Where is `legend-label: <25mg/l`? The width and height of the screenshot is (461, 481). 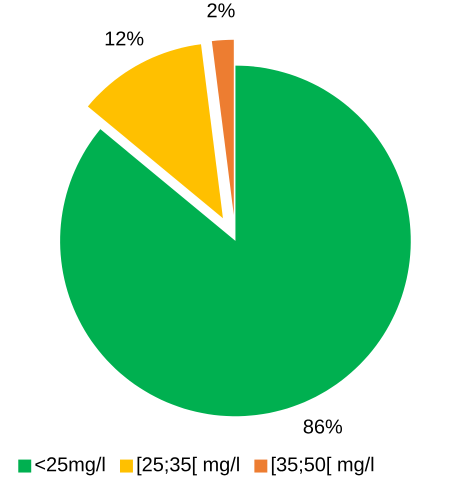 legend-label: <25mg/l is located at coordinates (70, 466).